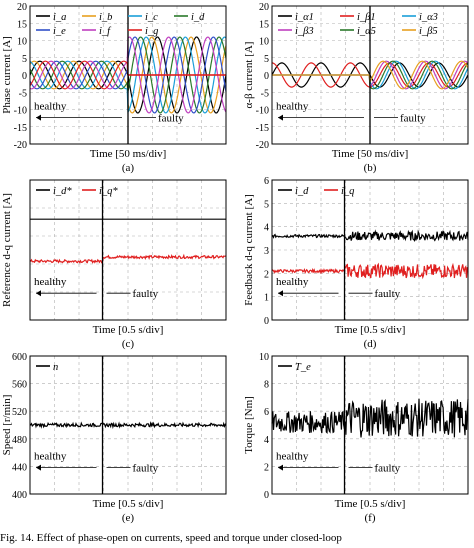 The image size is (474, 548). I want to click on y-axis-label: Feedback d-q current [A], so click(249, 249).